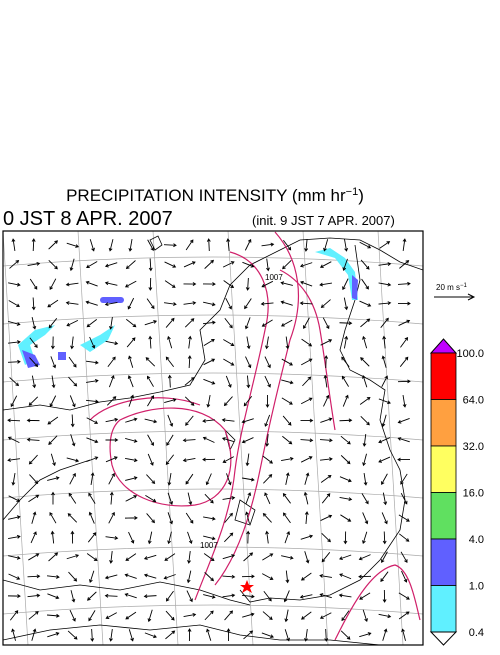  I want to click on colorbar-label: 4.0, so click(476, 540).